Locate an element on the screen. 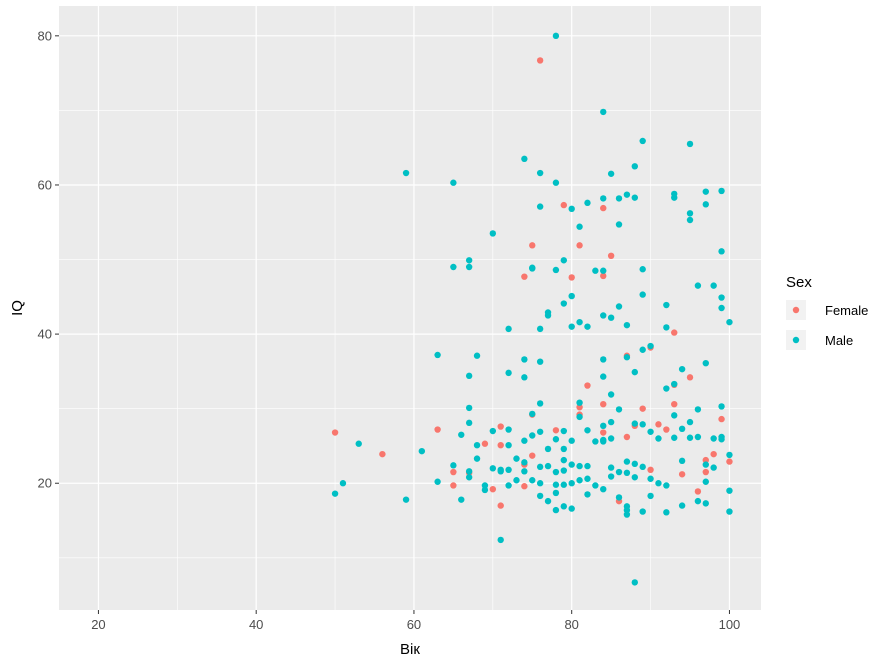 The width and height of the screenshot is (893, 668). y-tick-label: 80 is located at coordinates (45, 35).